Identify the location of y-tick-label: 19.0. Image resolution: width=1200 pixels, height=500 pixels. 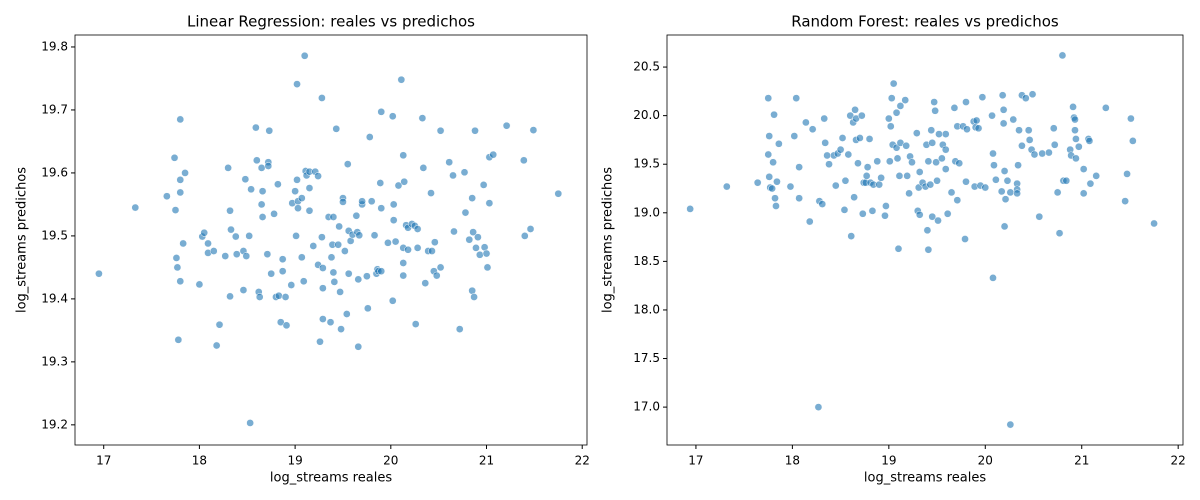
(646, 212).